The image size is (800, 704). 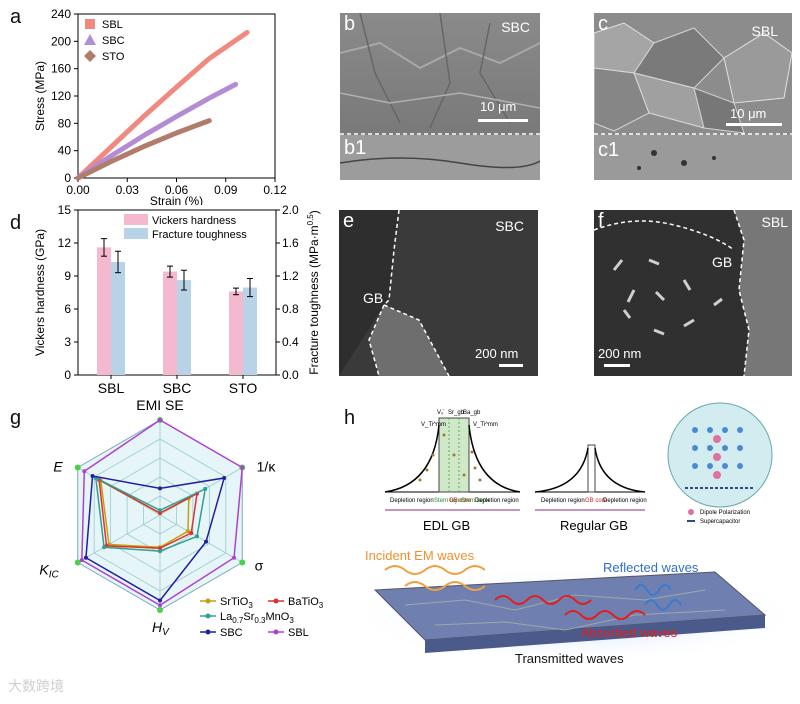 What do you see at coordinates (765, 31) in the screenshot?
I see `sem-c-sample-label: SBL` at bounding box center [765, 31].